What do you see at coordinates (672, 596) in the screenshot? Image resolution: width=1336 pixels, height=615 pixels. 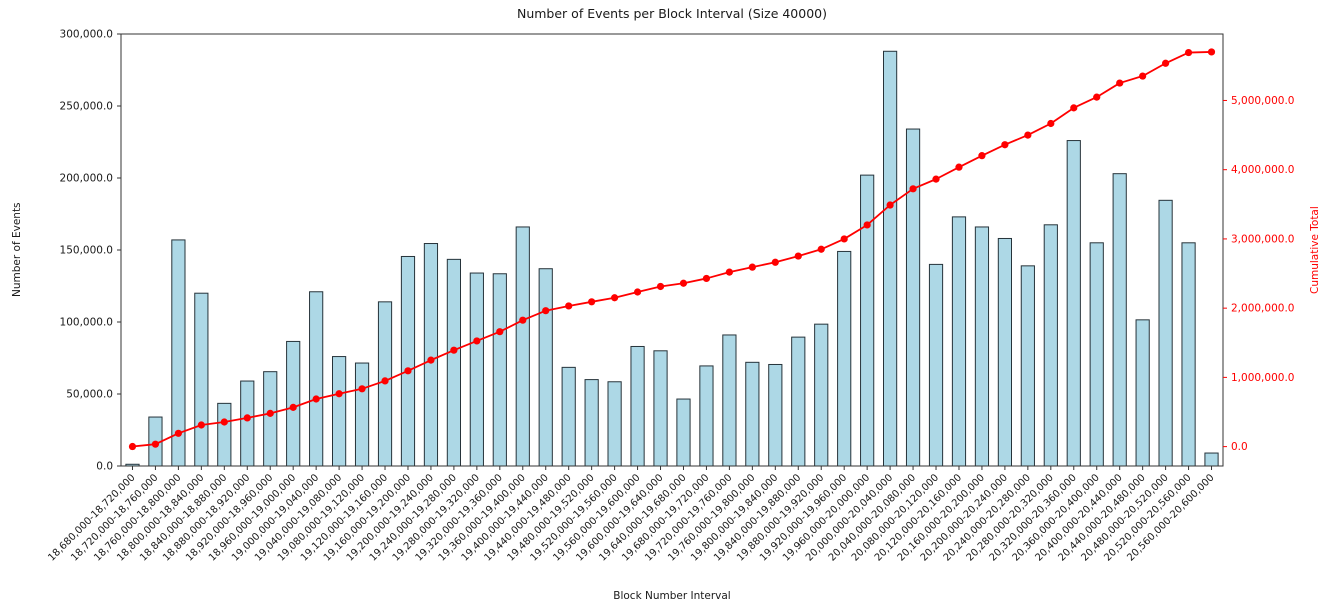 I see `x-axis-label: Block Number Interval` at bounding box center [672, 596].